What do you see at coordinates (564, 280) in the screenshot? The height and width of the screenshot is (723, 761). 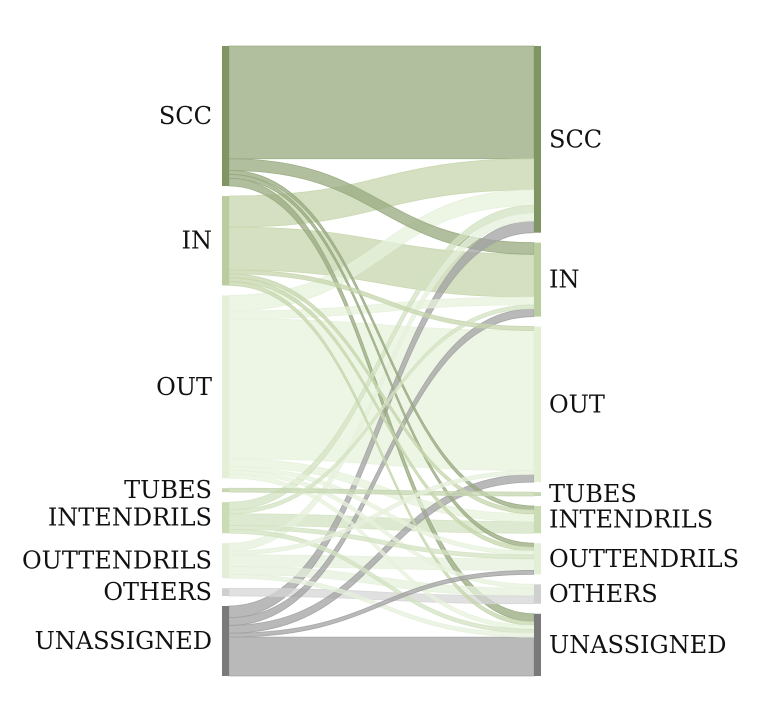 I see `right-node-label-in: IN` at bounding box center [564, 280].